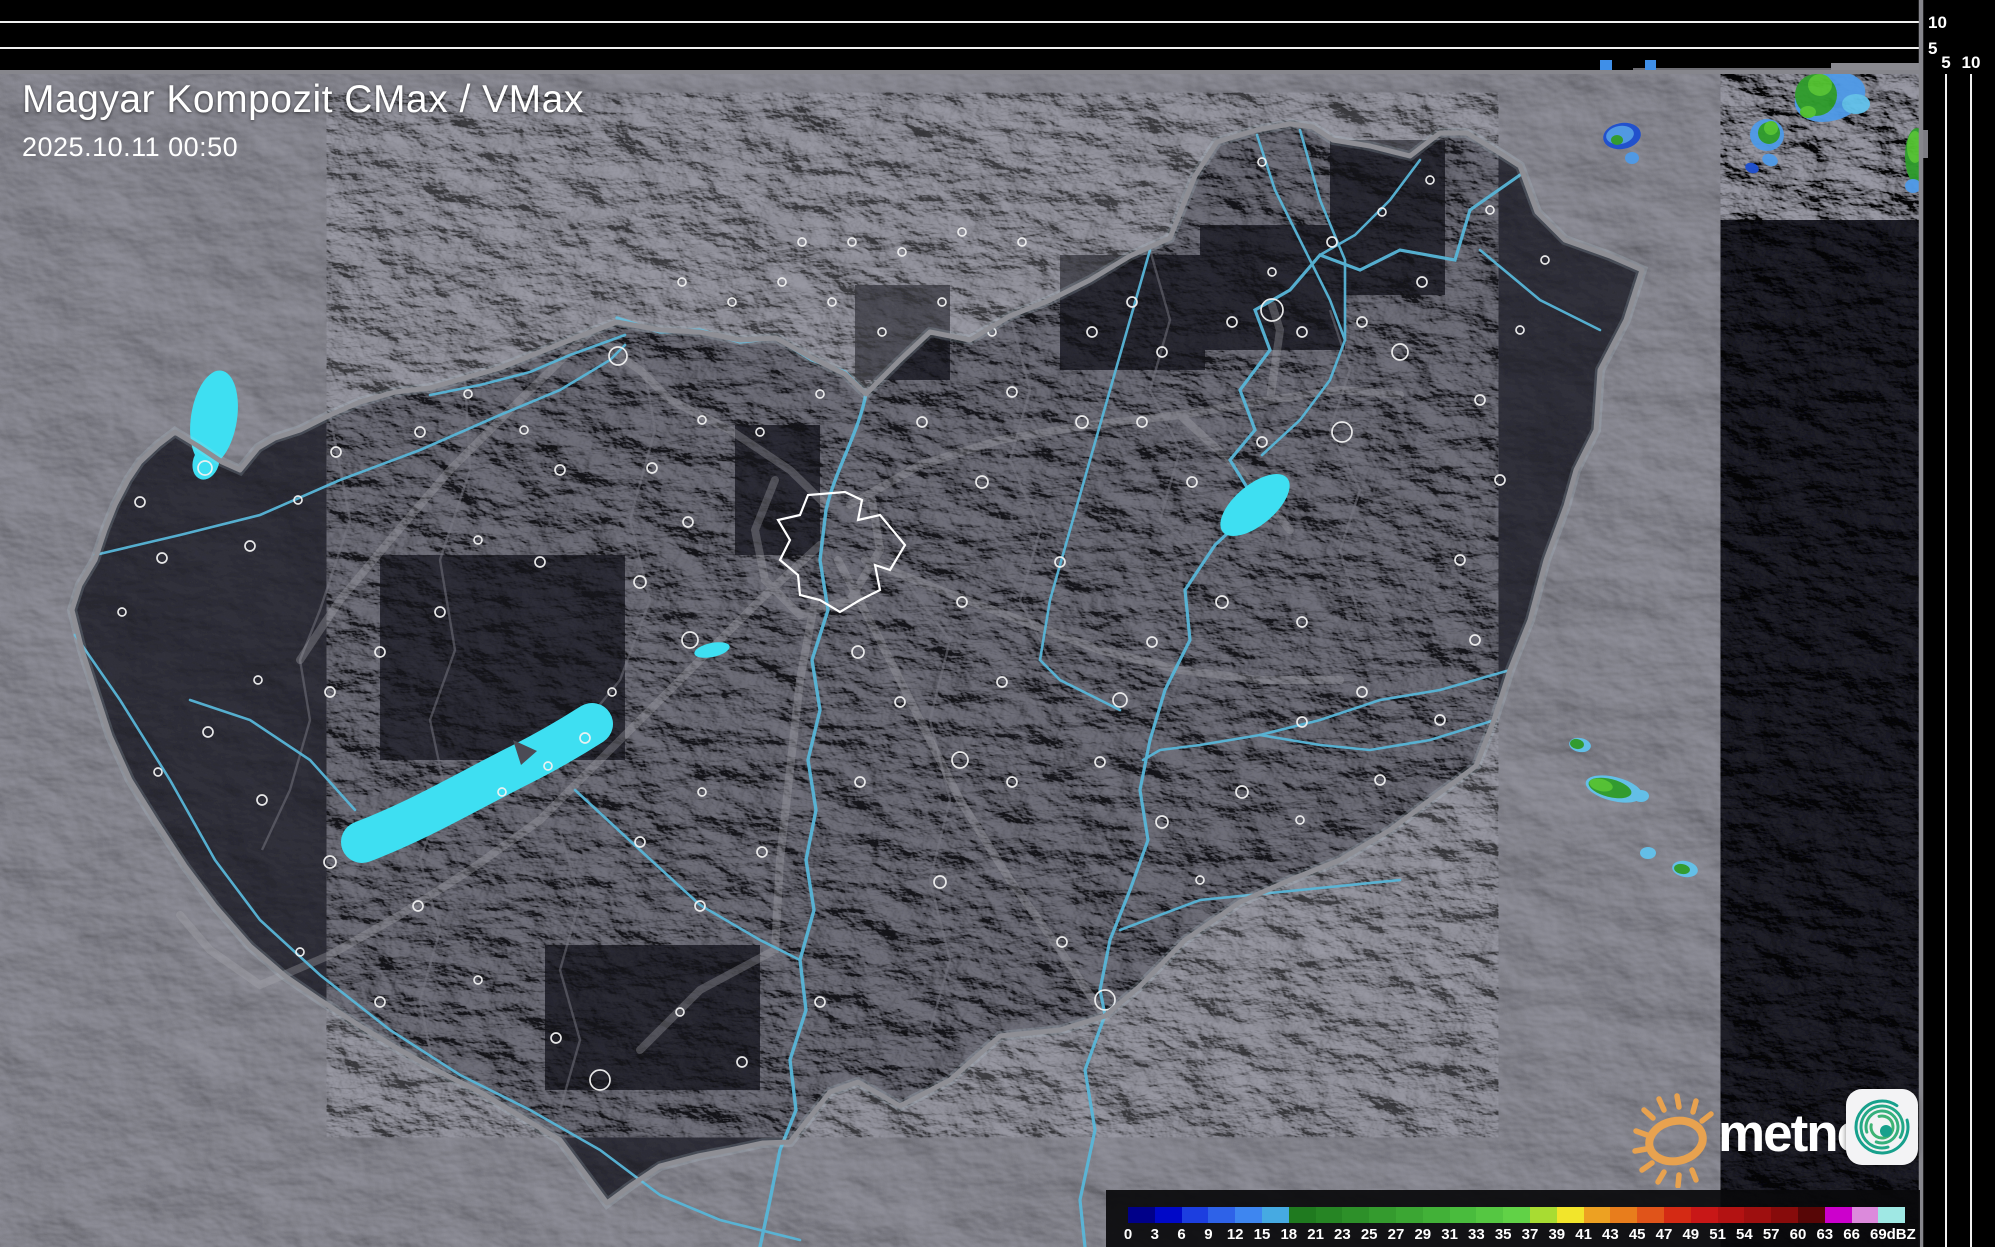 Image resolution: width=1995 pixels, height=1247 pixels. Describe the element at coordinates (1744, 1234) in the screenshot. I see `colorbar-tick-label: 54` at that location.